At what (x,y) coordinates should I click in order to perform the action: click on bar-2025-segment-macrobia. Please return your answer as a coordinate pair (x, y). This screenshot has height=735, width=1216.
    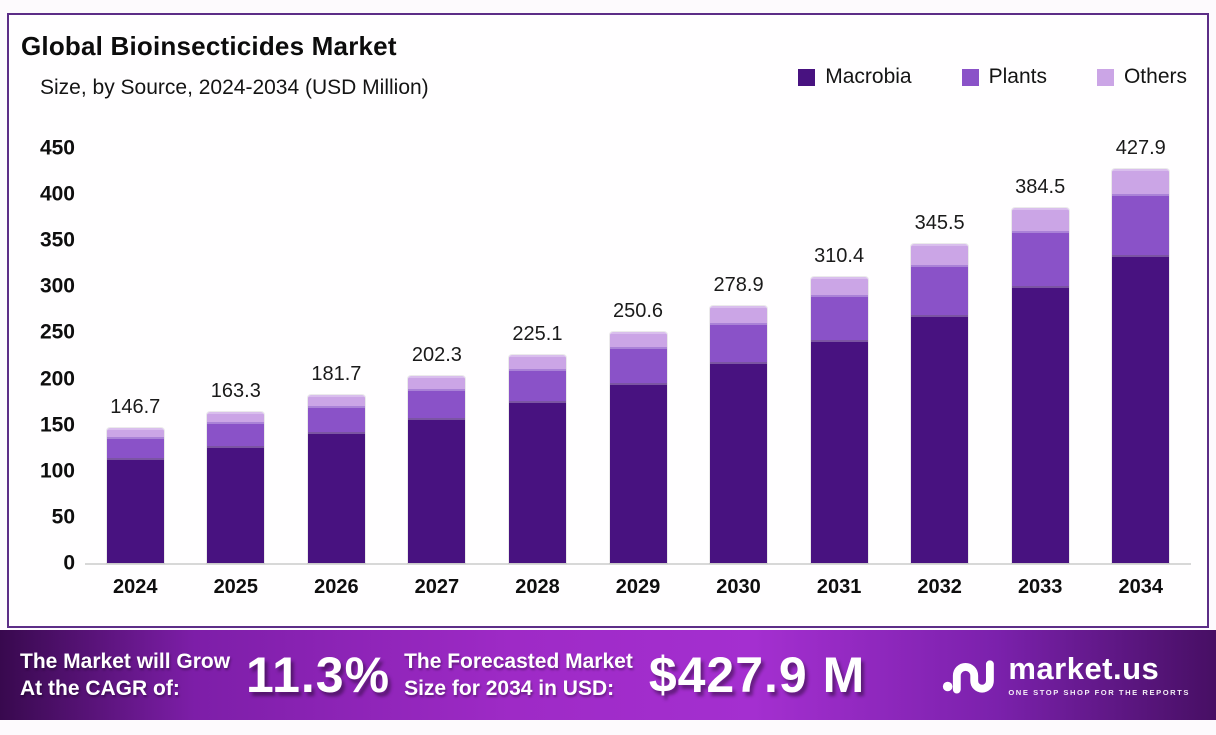
    Looking at the image, I should click on (236, 504).